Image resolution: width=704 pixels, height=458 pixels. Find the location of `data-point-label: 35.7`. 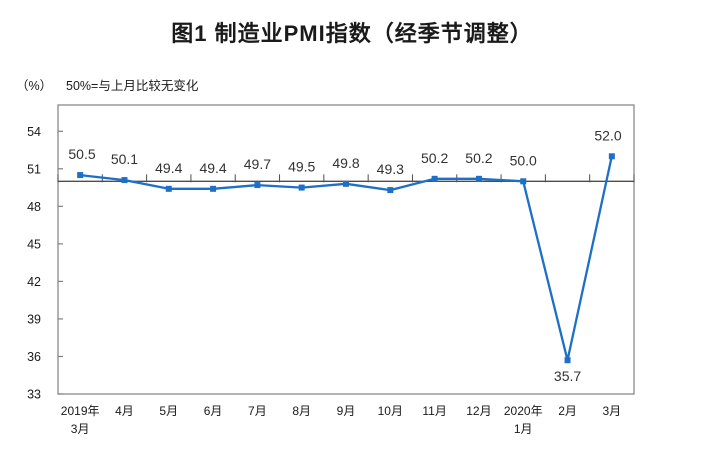

data-point-label: 35.7 is located at coordinates (567, 376).